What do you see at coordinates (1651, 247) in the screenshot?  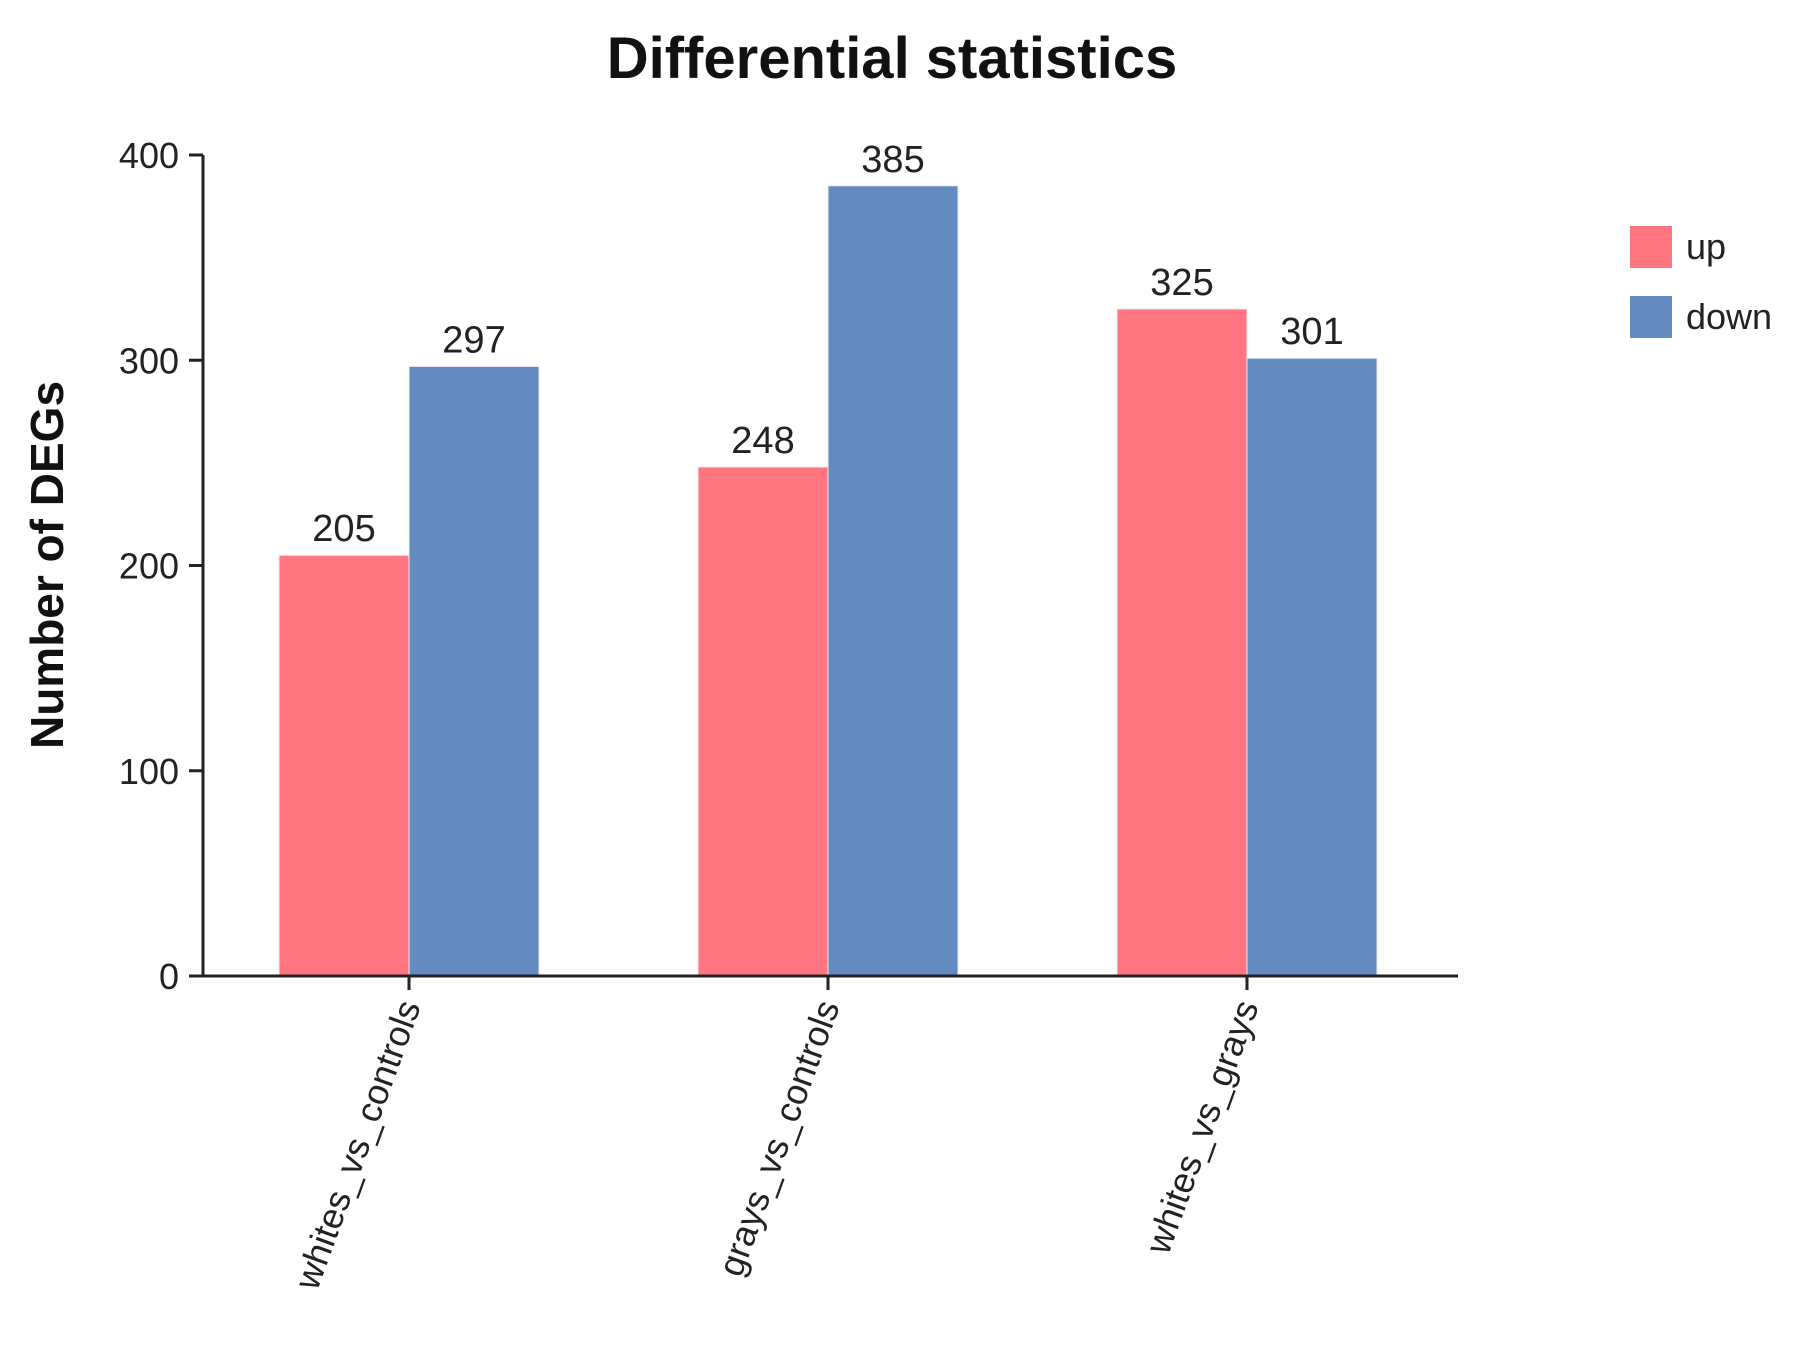 I see `legend-swatch-up` at bounding box center [1651, 247].